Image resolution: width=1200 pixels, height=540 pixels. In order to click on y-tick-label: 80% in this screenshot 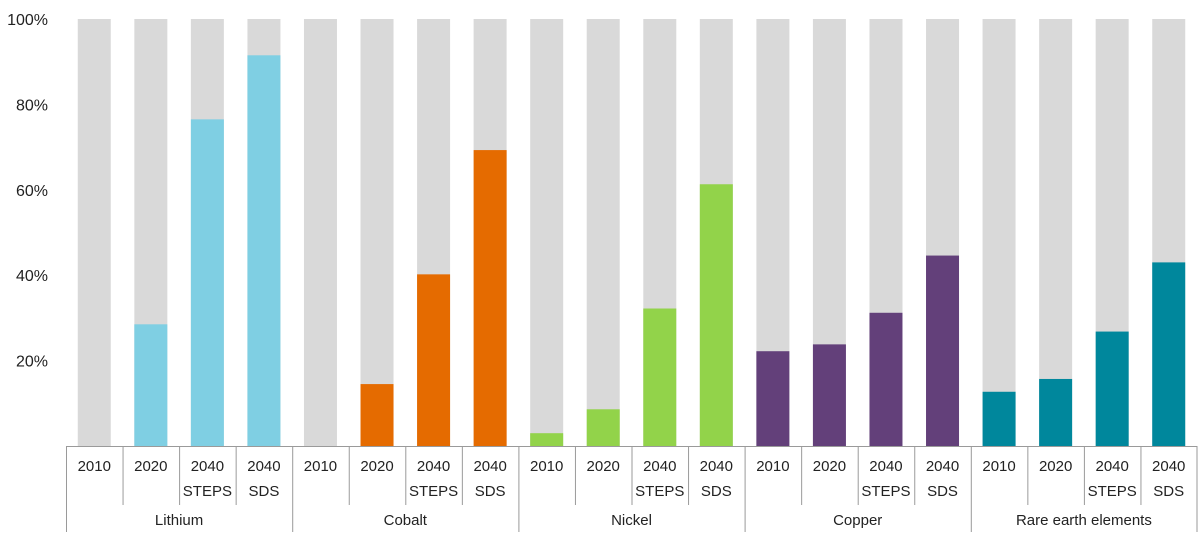, I will do `click(32, 105)`.